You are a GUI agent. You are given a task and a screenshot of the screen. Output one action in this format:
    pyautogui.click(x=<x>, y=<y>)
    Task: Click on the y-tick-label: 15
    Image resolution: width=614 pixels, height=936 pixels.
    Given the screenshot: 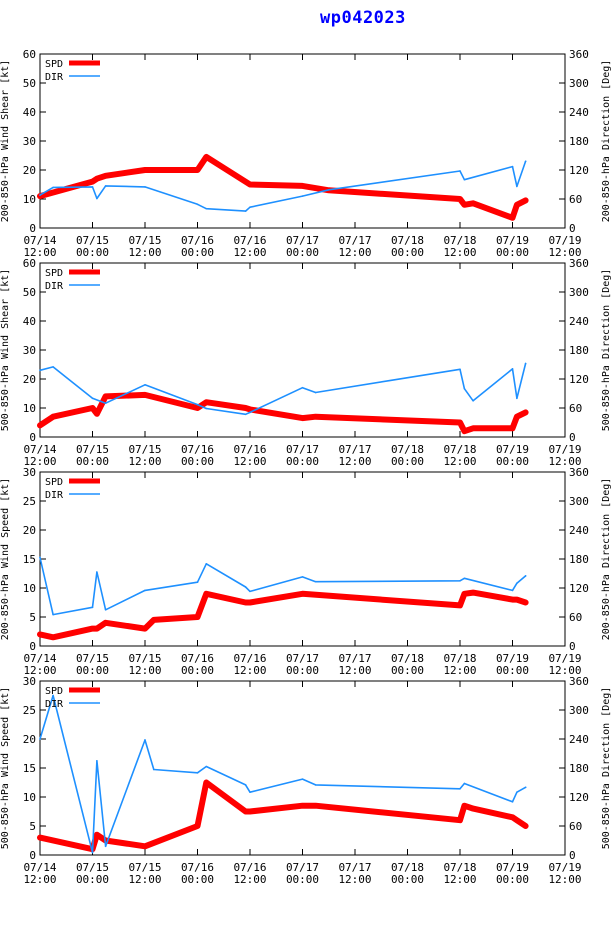 What is the action you would take?
    pyautogui.click(x=29, y=768)
    